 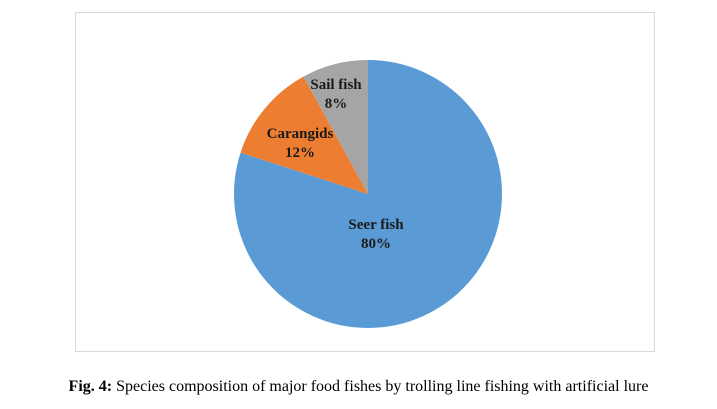 What do you see at coordinates (376, 244) in the screenshot?
I see `slice-value-seer-fish: 80%` at bounding box center [376, 244].